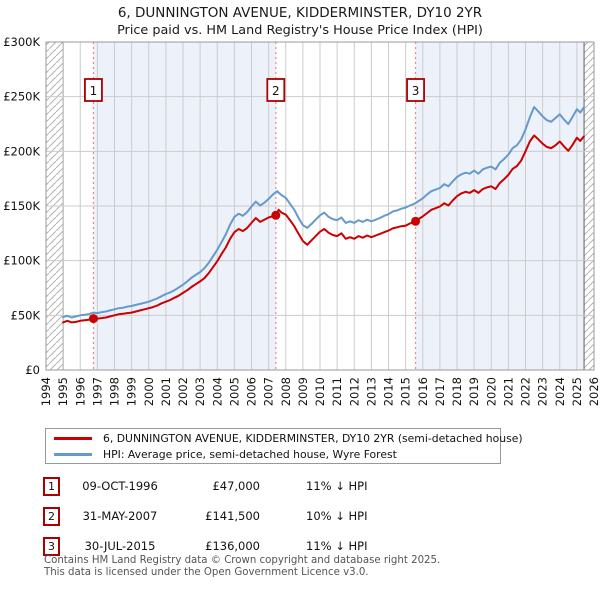  Describe the element at coordinates (252, 391) in the screenshot. I see `svg-text: 2006` at that location.